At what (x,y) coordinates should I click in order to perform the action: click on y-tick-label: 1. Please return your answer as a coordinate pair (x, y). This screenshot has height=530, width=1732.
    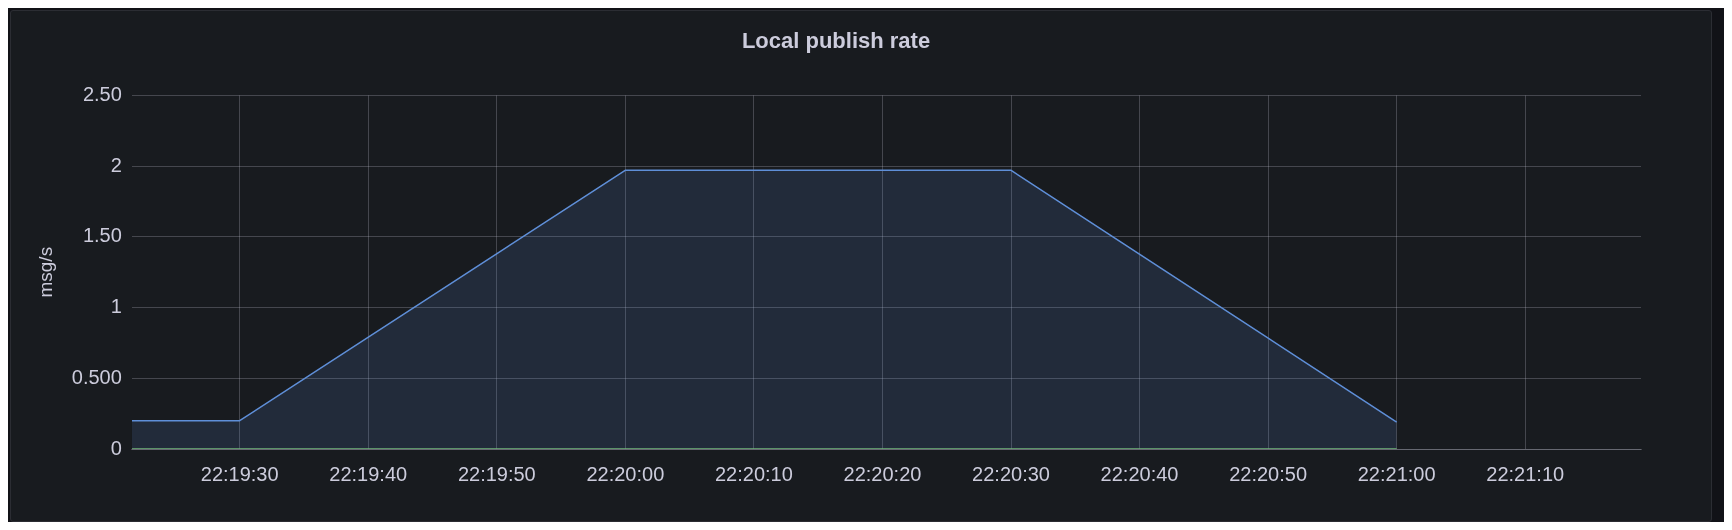
    Looking at the image, I should click on (116, 306).